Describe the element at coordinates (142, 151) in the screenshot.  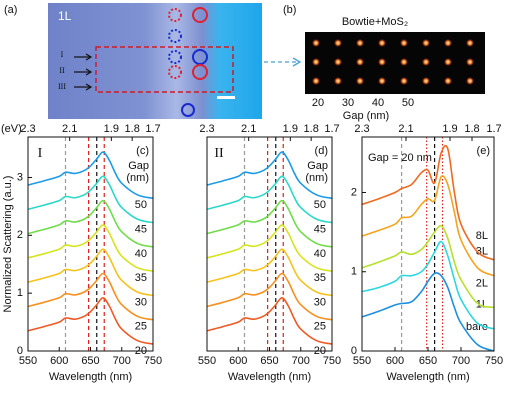
I see `panel-label: (c)` at that location.